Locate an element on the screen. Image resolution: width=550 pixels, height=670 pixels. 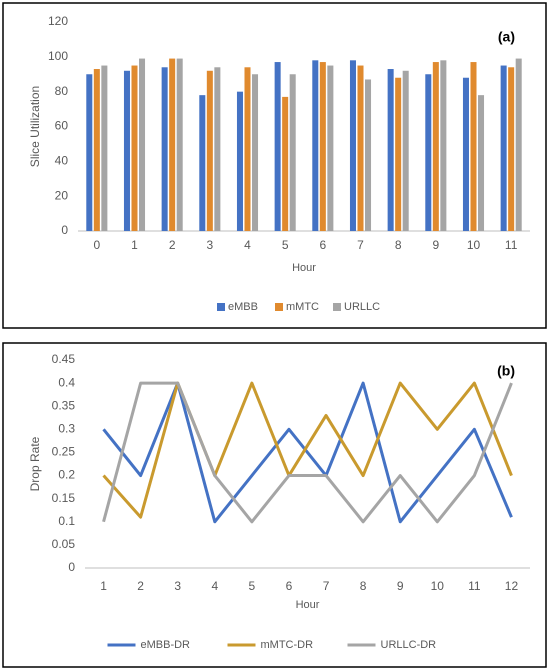
y-tick-label: 0.45 is located at coordinates (64, 359).